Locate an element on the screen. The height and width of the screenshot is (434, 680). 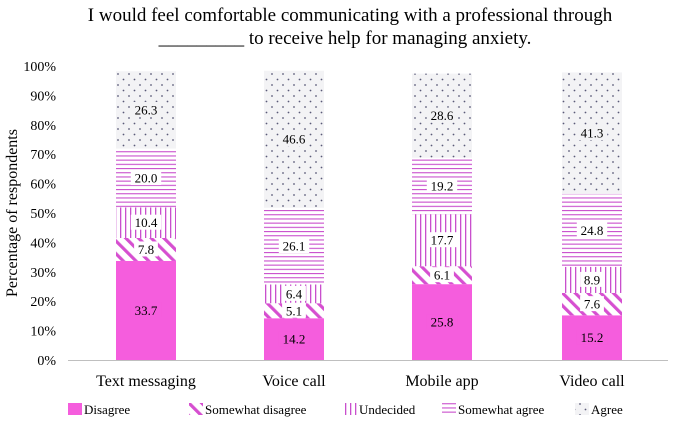
data-label: 24.8 is located at coordinates (592, 230).